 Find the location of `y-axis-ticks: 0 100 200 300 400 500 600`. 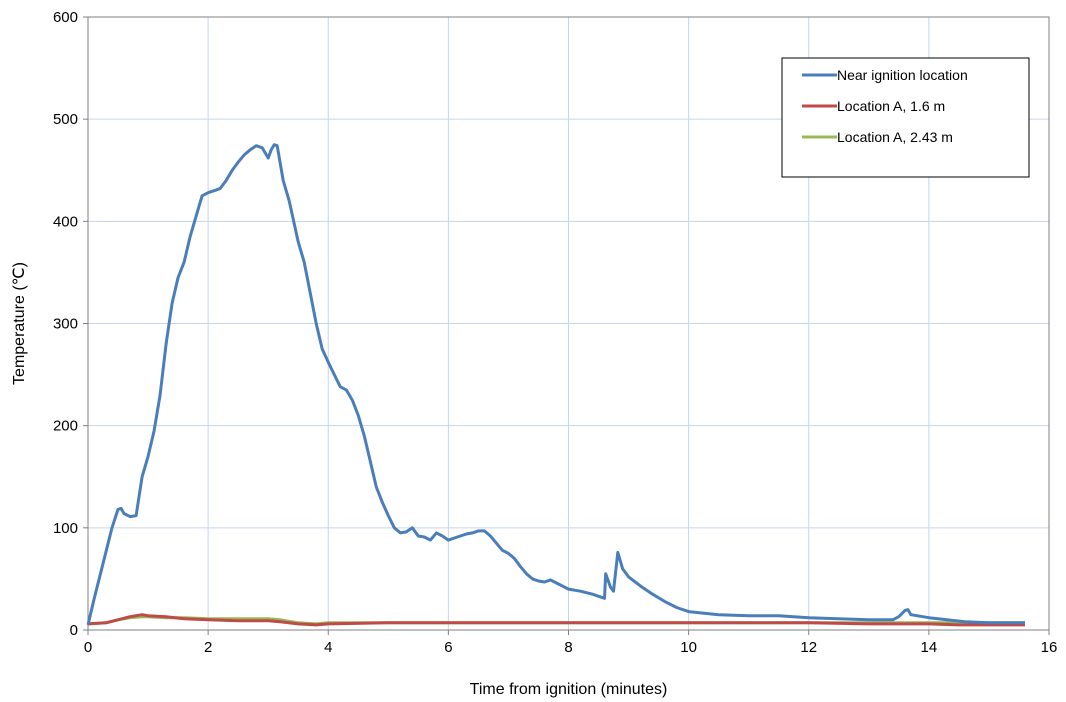

y-axis-ticks: 0 100 200 300 400 500 600 is located at coordinates (70, 324).